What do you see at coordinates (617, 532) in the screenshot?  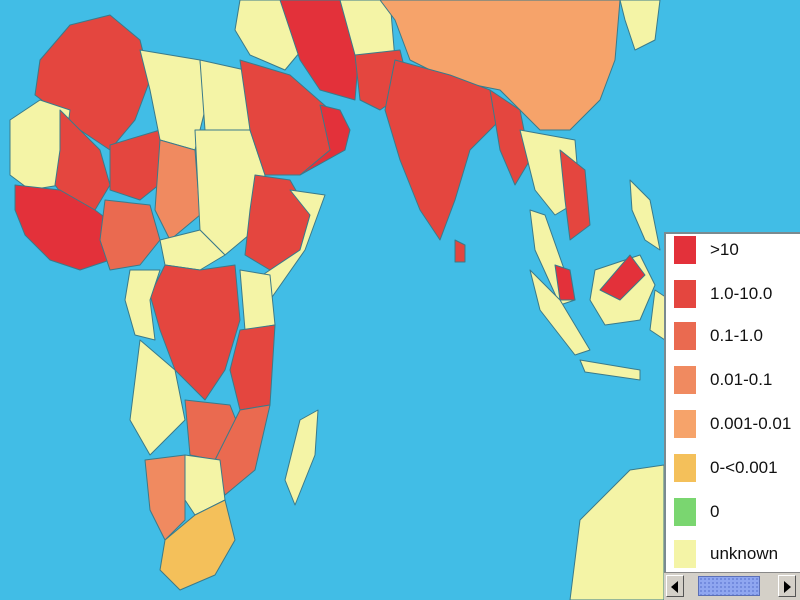 I see `region-australia` at bounding box center [617, 532].